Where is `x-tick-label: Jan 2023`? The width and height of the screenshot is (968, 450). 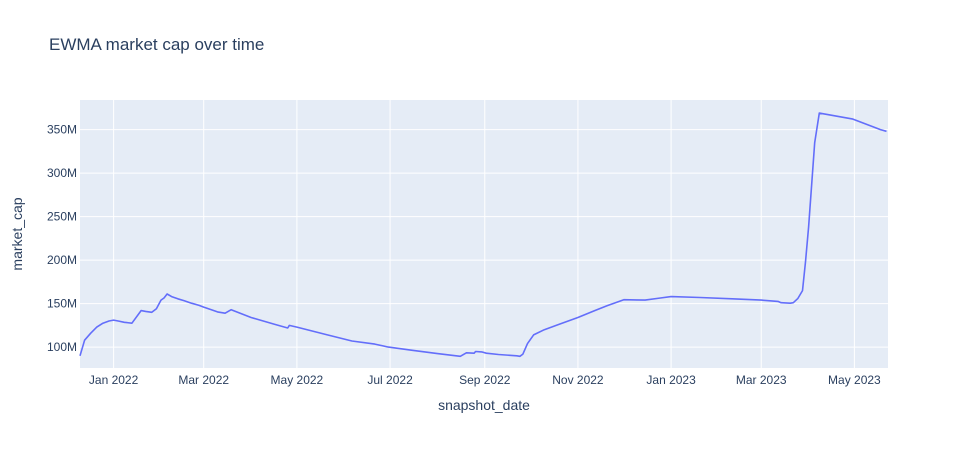
x-tick-label: Jan 2023 is located at coordinates (671, 380).